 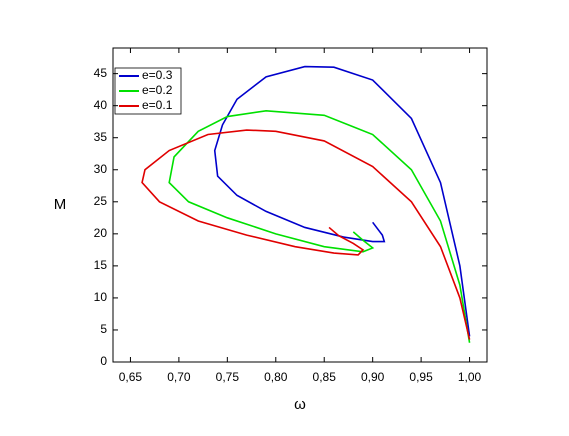 I want to click on y-tick-label: 0, so click(x=103, y=361).